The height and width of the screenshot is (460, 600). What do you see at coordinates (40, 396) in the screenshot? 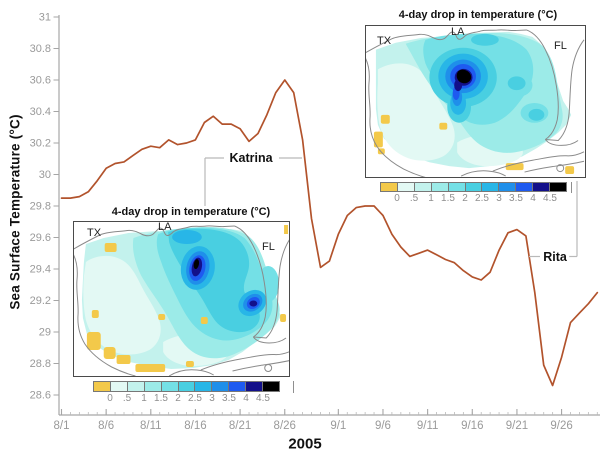
I see `y-tick-label: 28.6` at bounding box center [40, 396].